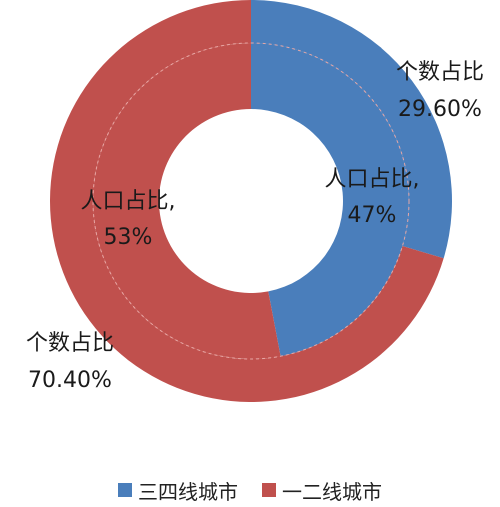 Image resolution: width=500 pixels, height=507 pixels. Describe the element at coordinates (440, 109) in the screenshot. I see `outer-label-a-value: 29.60%` at that location.